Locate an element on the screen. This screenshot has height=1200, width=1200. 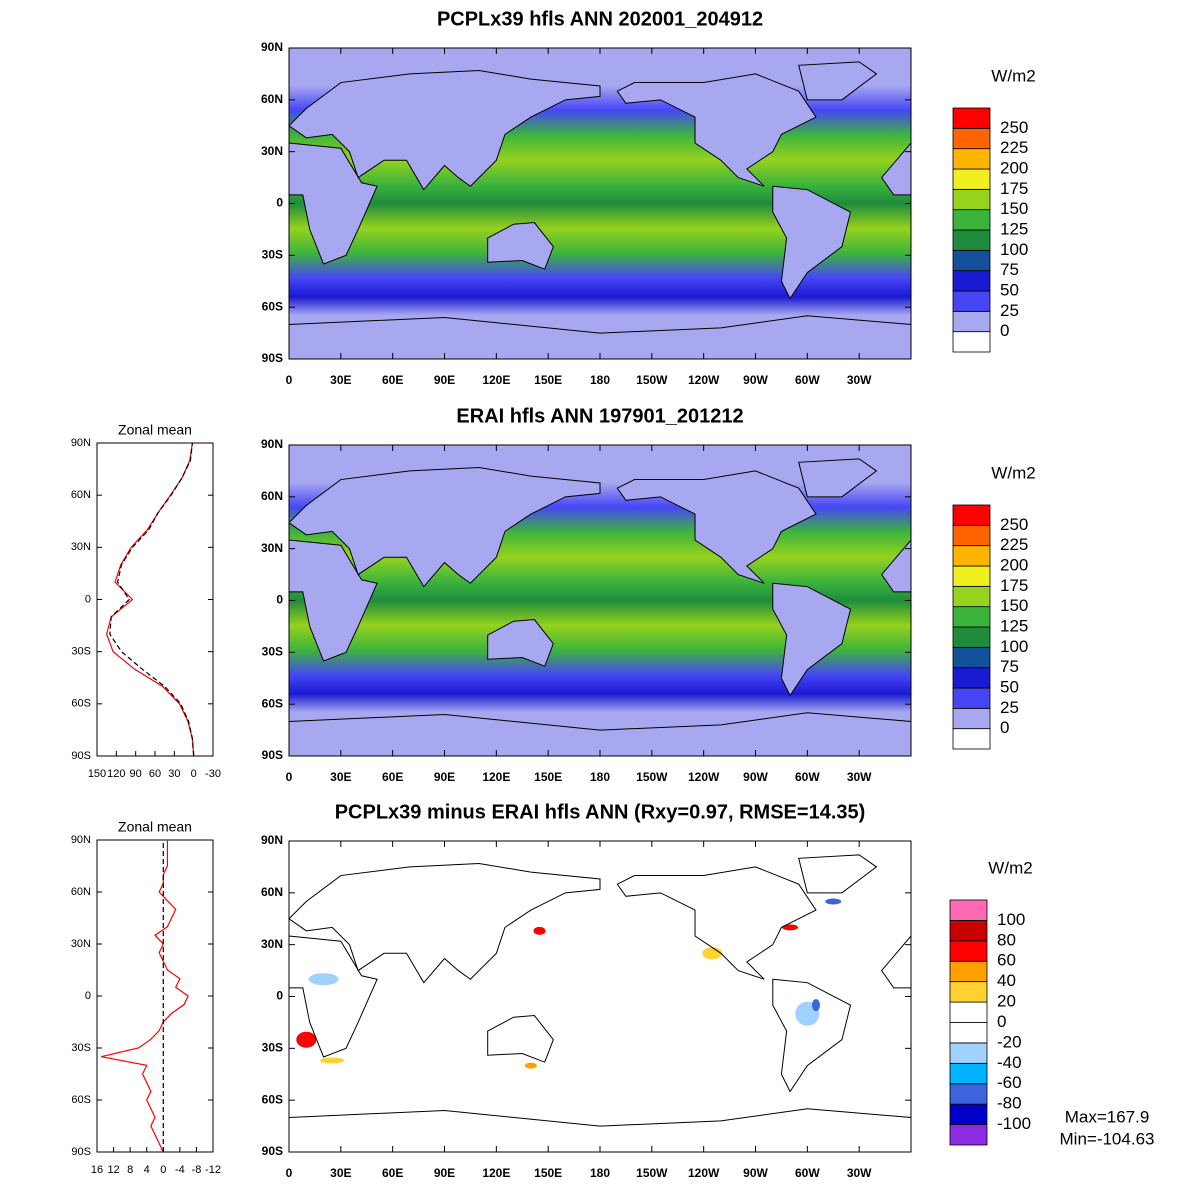
colorbar-tick-label: 100 is located at coordinates (1014, 249).